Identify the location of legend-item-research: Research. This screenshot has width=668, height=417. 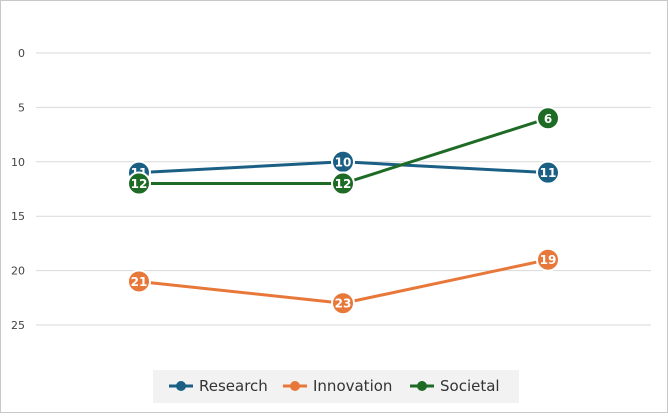
(218, 386).